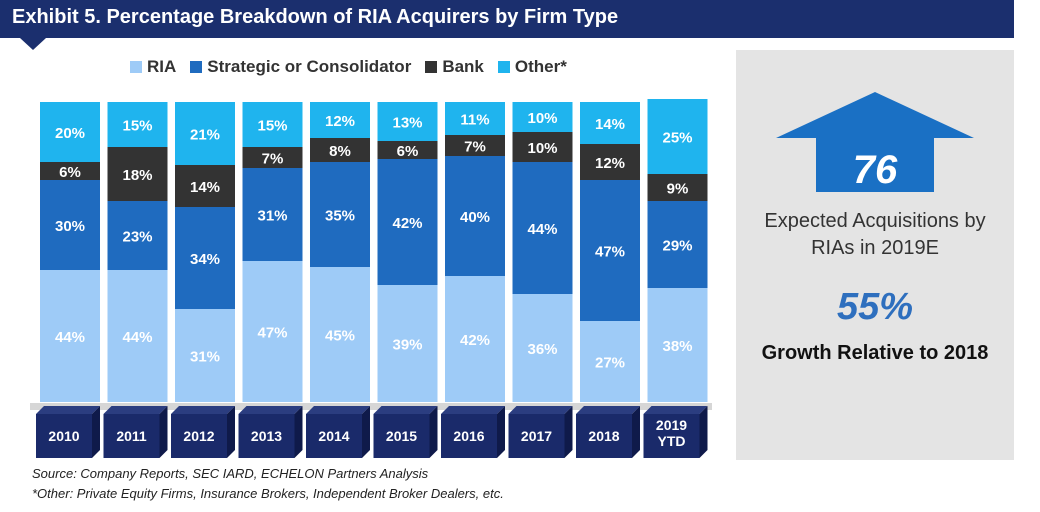  What do you see at coordinates (875, 353) in the screenshot?
I see `growth-label: Growth Relative to 2018` at bounding box center [875, 353].